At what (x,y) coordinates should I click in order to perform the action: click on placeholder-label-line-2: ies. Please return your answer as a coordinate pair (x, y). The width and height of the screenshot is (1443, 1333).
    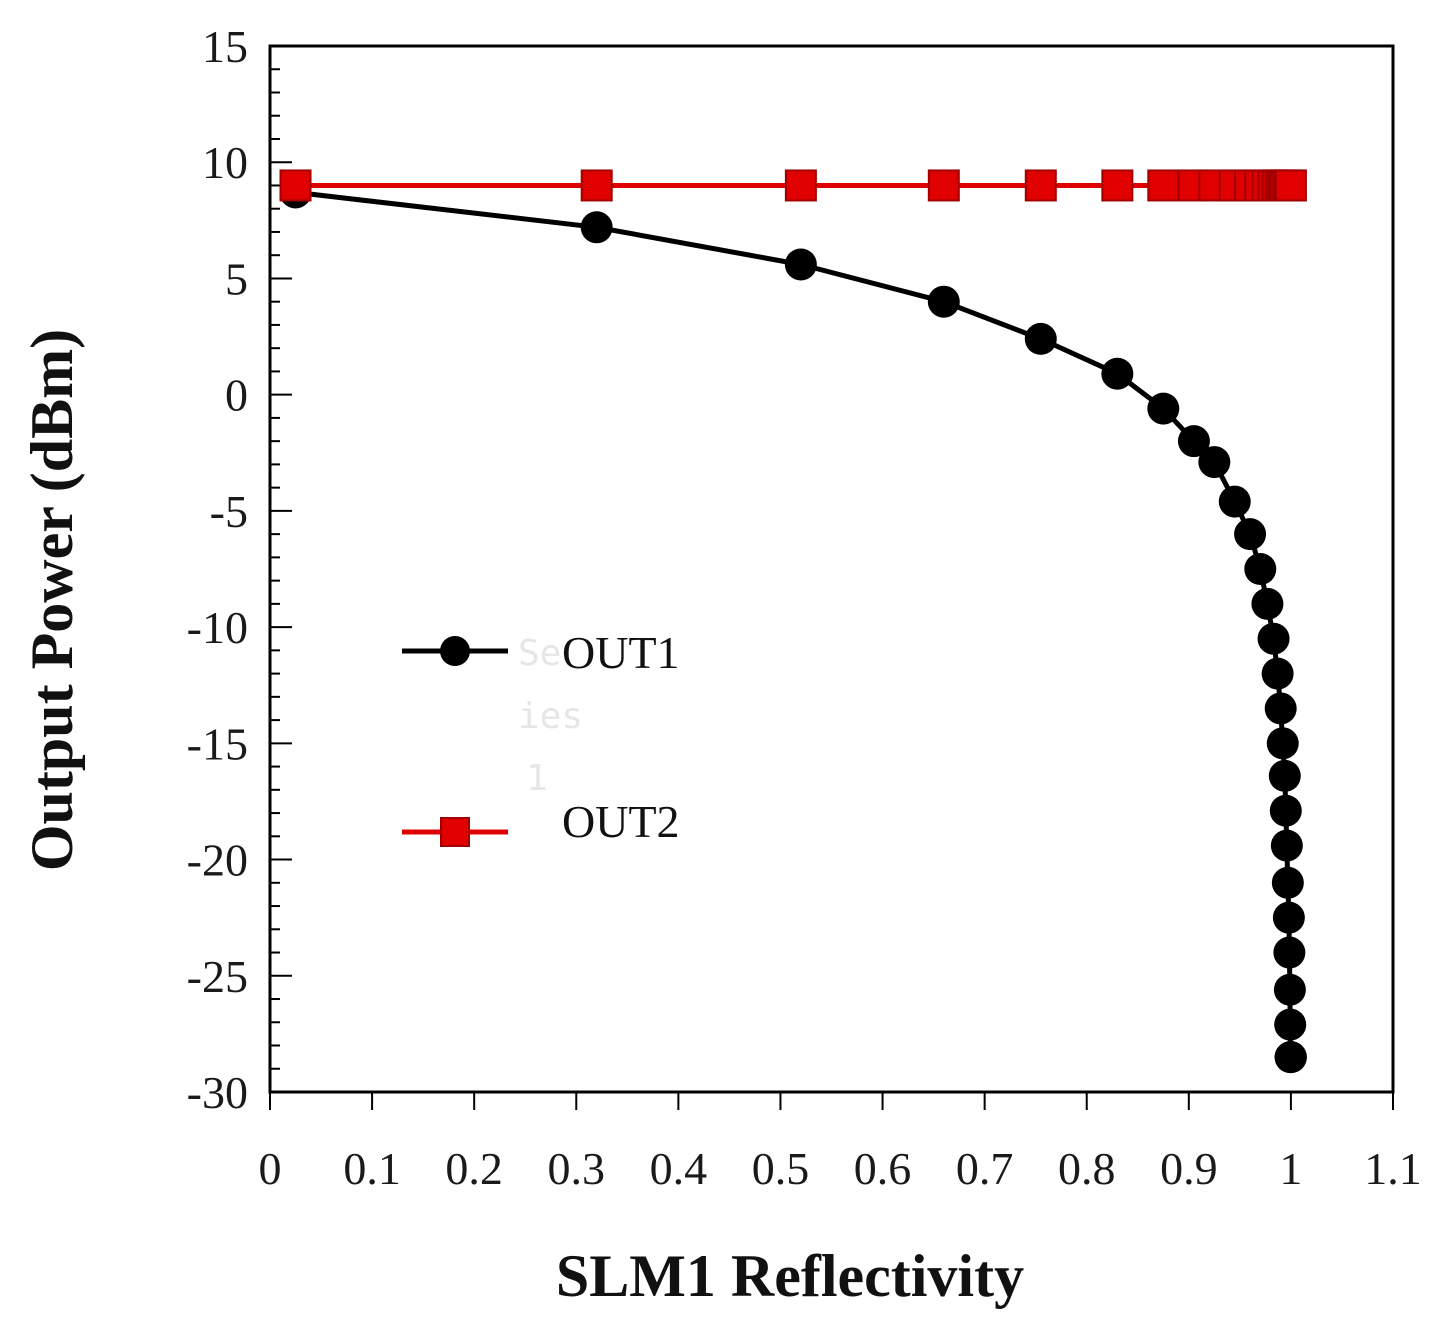
    Looking at the image, I should click on (550, 716).